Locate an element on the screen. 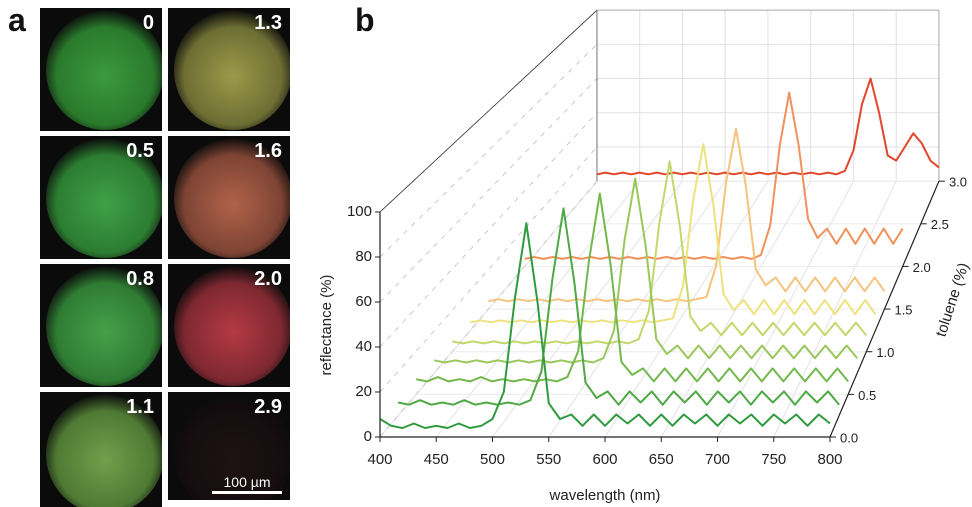 Image resolution: width=972 pixels, height=507 pixels. scale-bar-line is located at coordinates (247, 492).